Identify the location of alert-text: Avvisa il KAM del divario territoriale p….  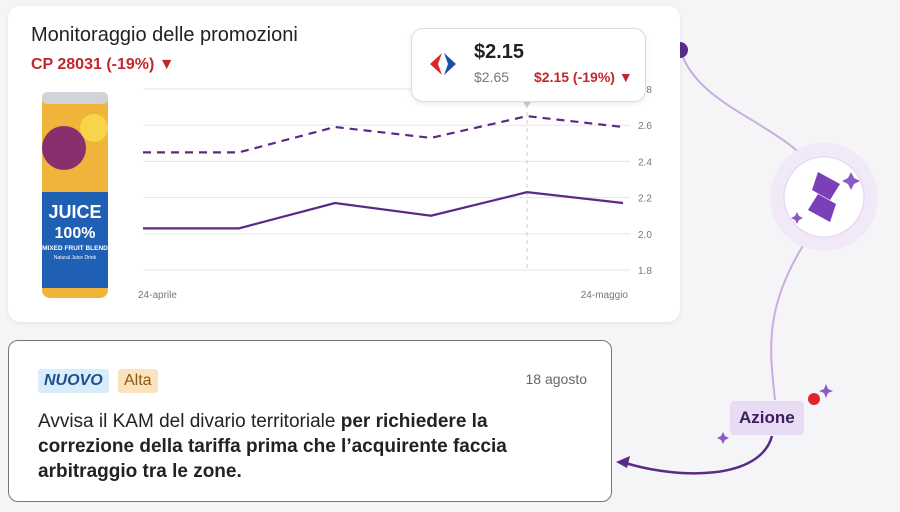
(313, 446).